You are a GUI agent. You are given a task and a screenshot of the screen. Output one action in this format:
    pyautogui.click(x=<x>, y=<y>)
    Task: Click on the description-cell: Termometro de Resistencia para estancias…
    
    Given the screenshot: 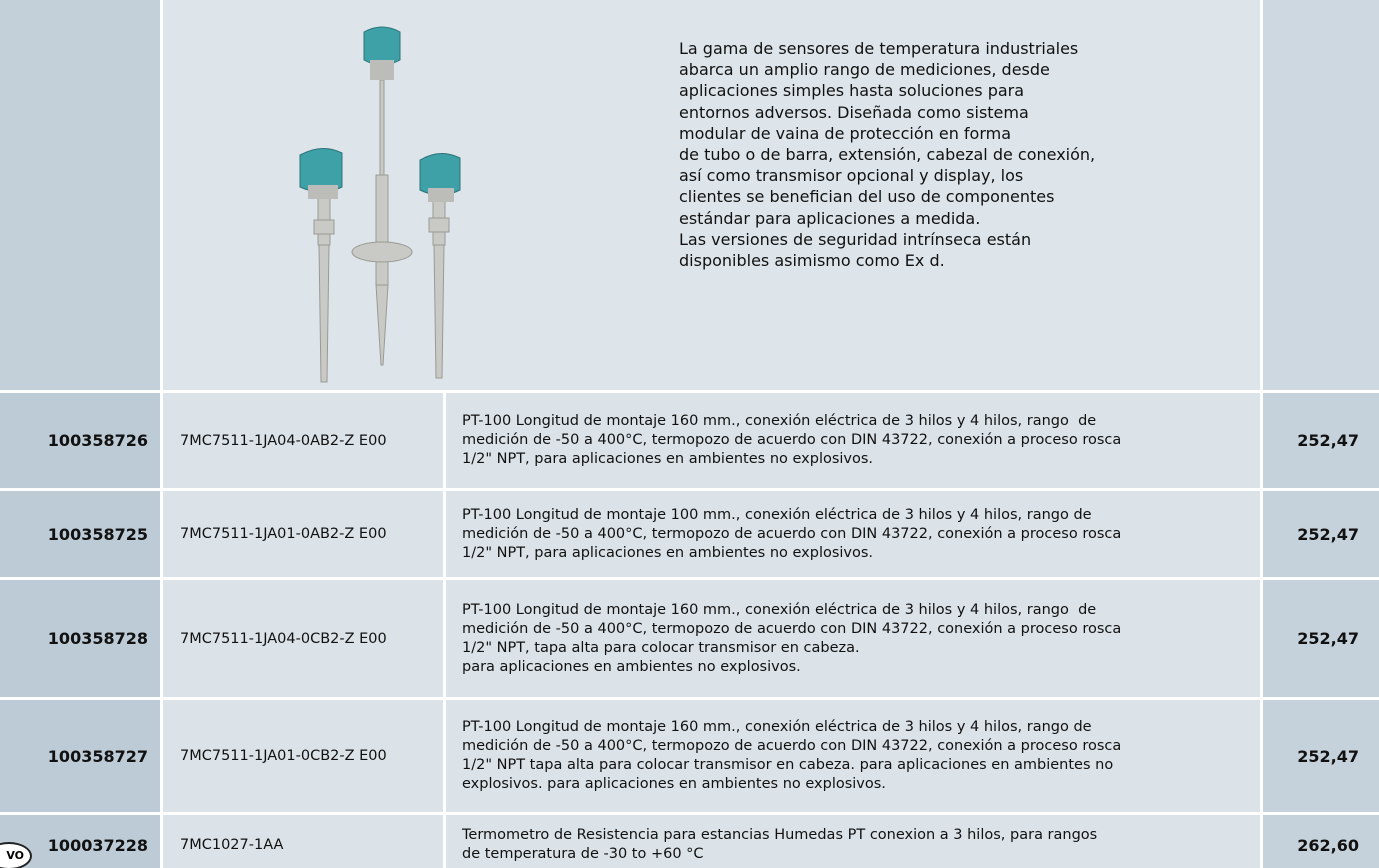 What is the action you would take?
    pyautogui.click(x=853, y=841)
    